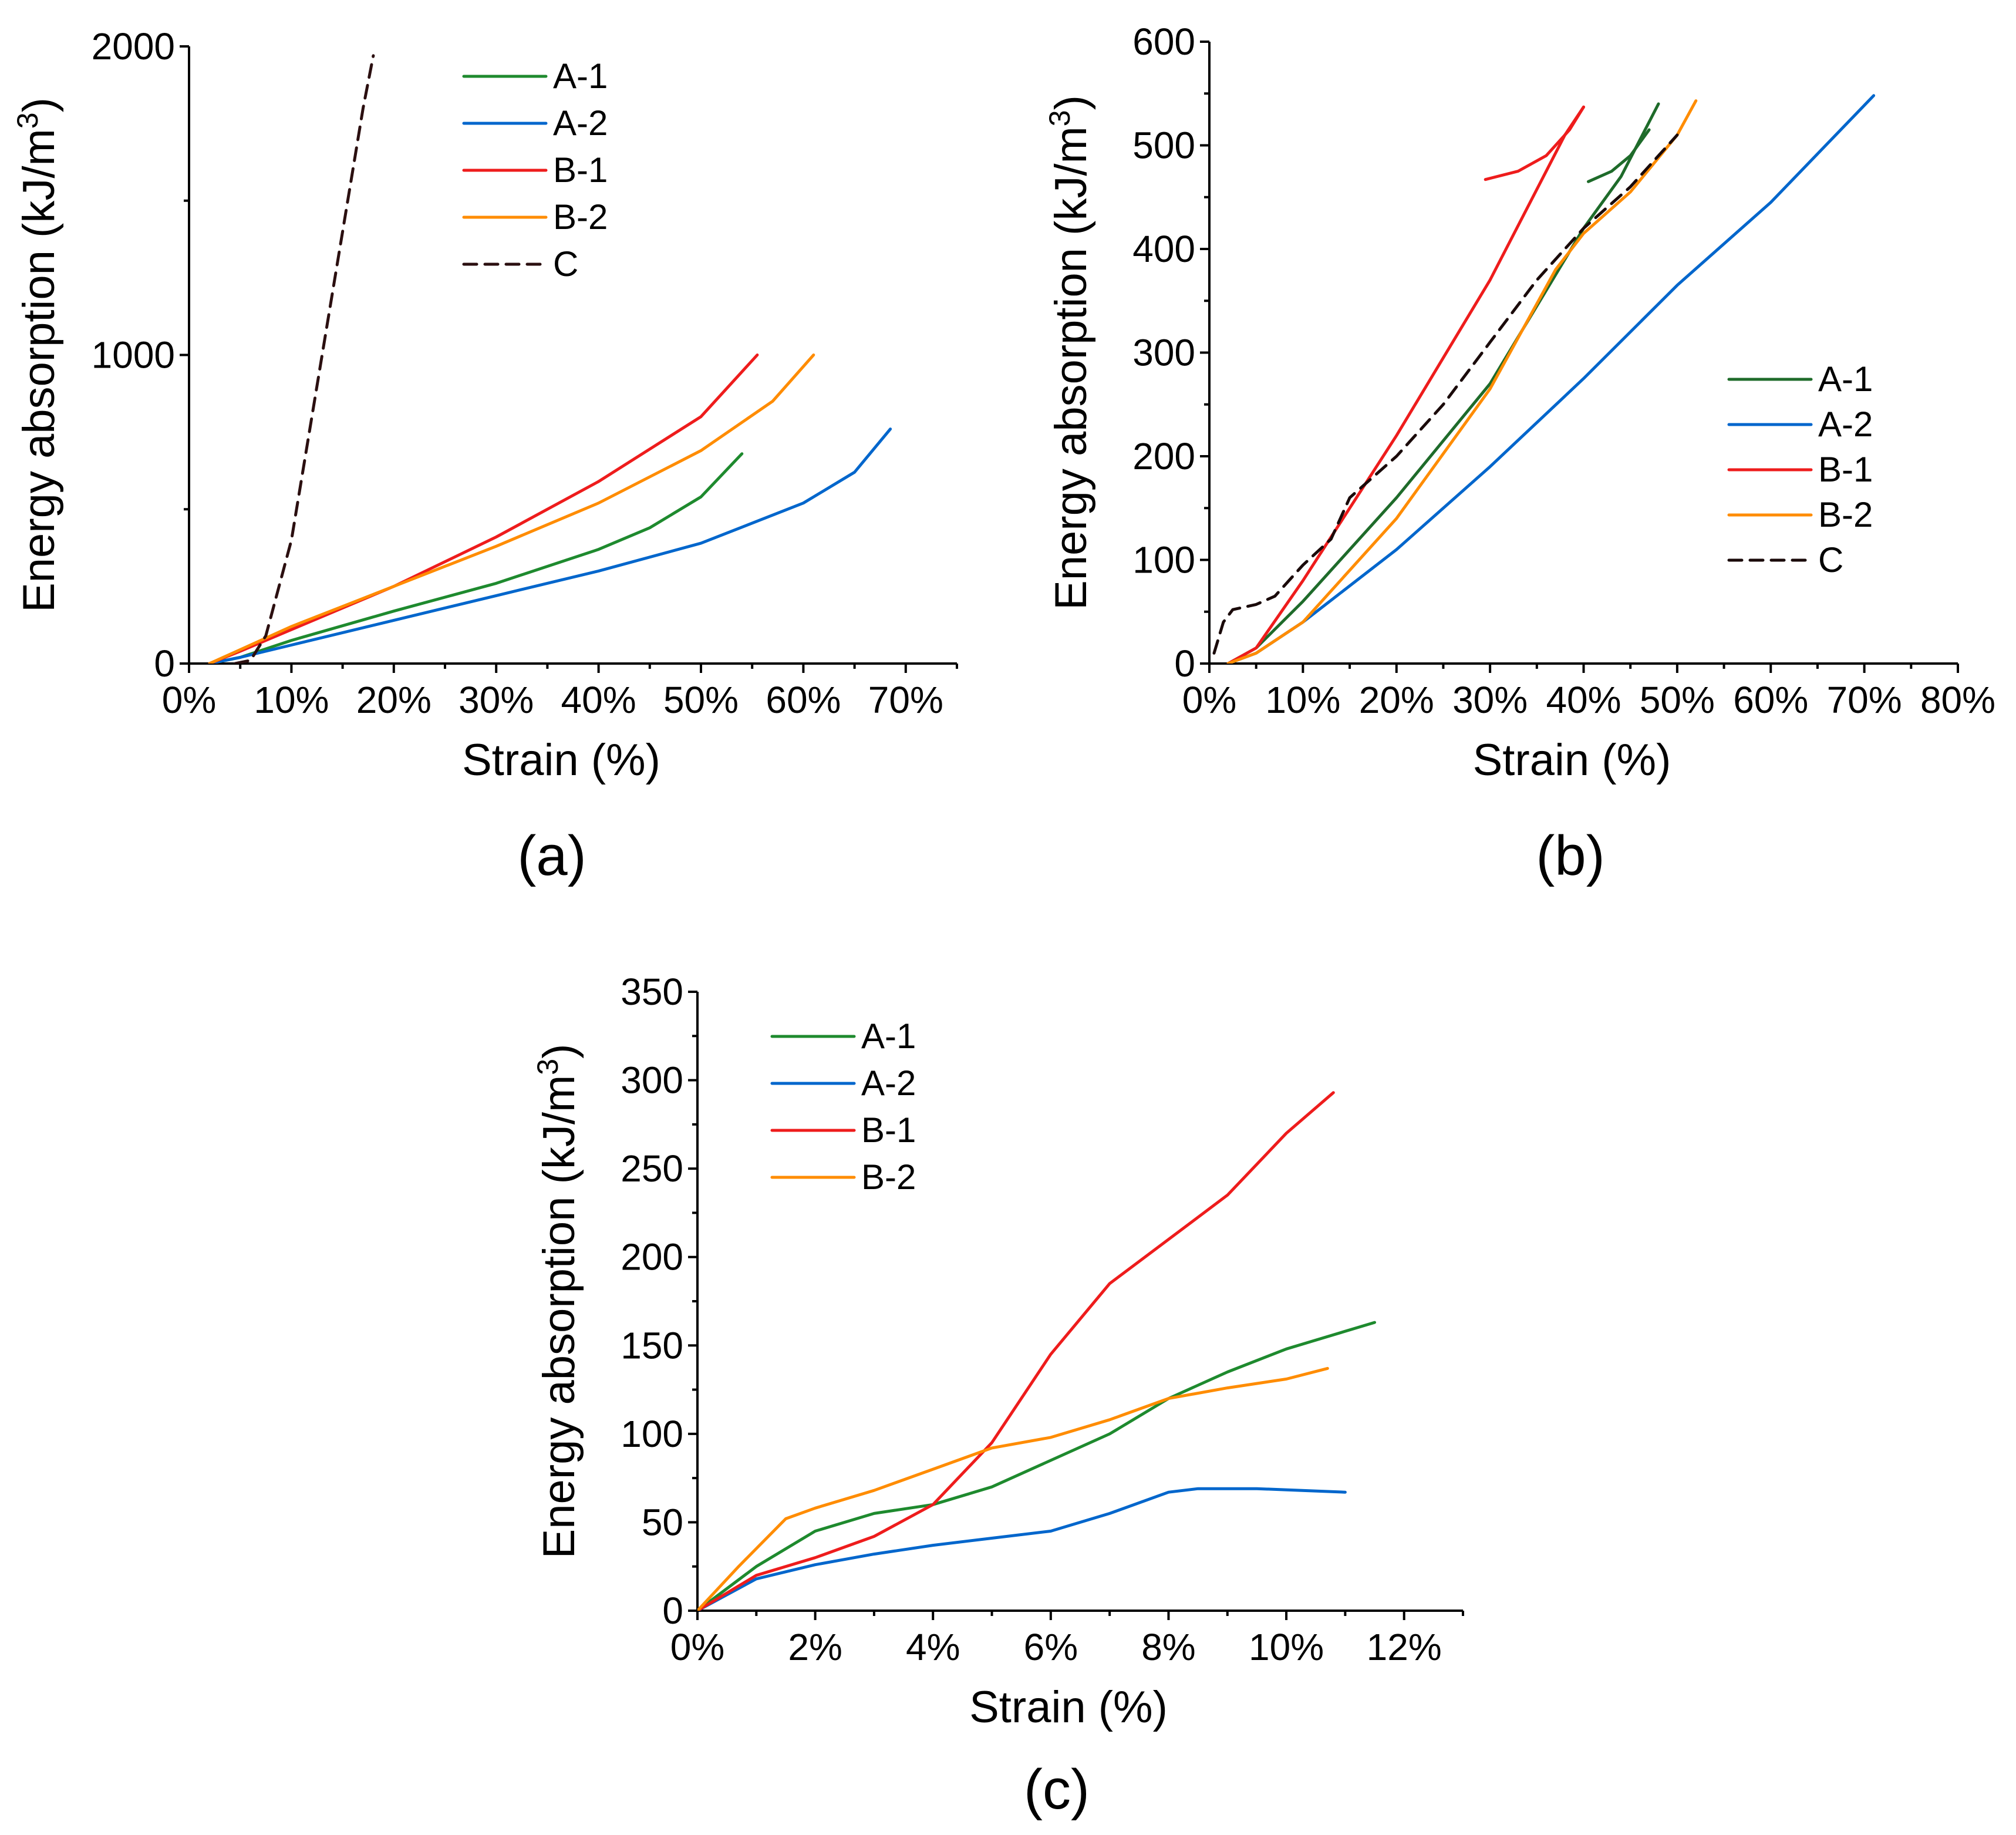  I want to click on x-tick-label: 12%, so click(1404, 1647).